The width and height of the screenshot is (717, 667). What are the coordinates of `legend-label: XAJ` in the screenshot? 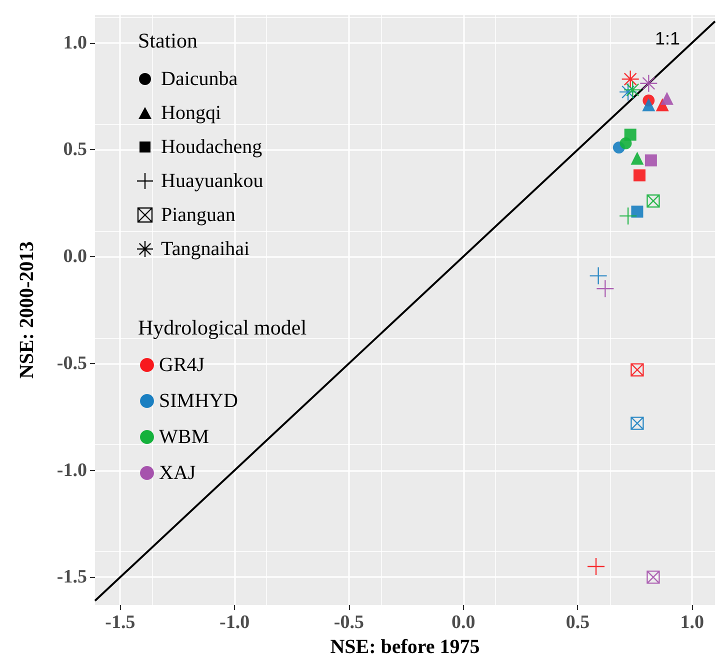 It's located at (177, 473).